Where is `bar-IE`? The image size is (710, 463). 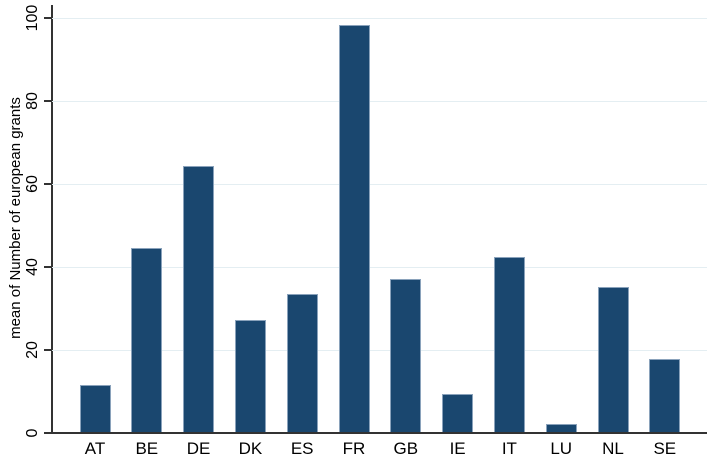
bar-IE is located at coordinates (458, 413).